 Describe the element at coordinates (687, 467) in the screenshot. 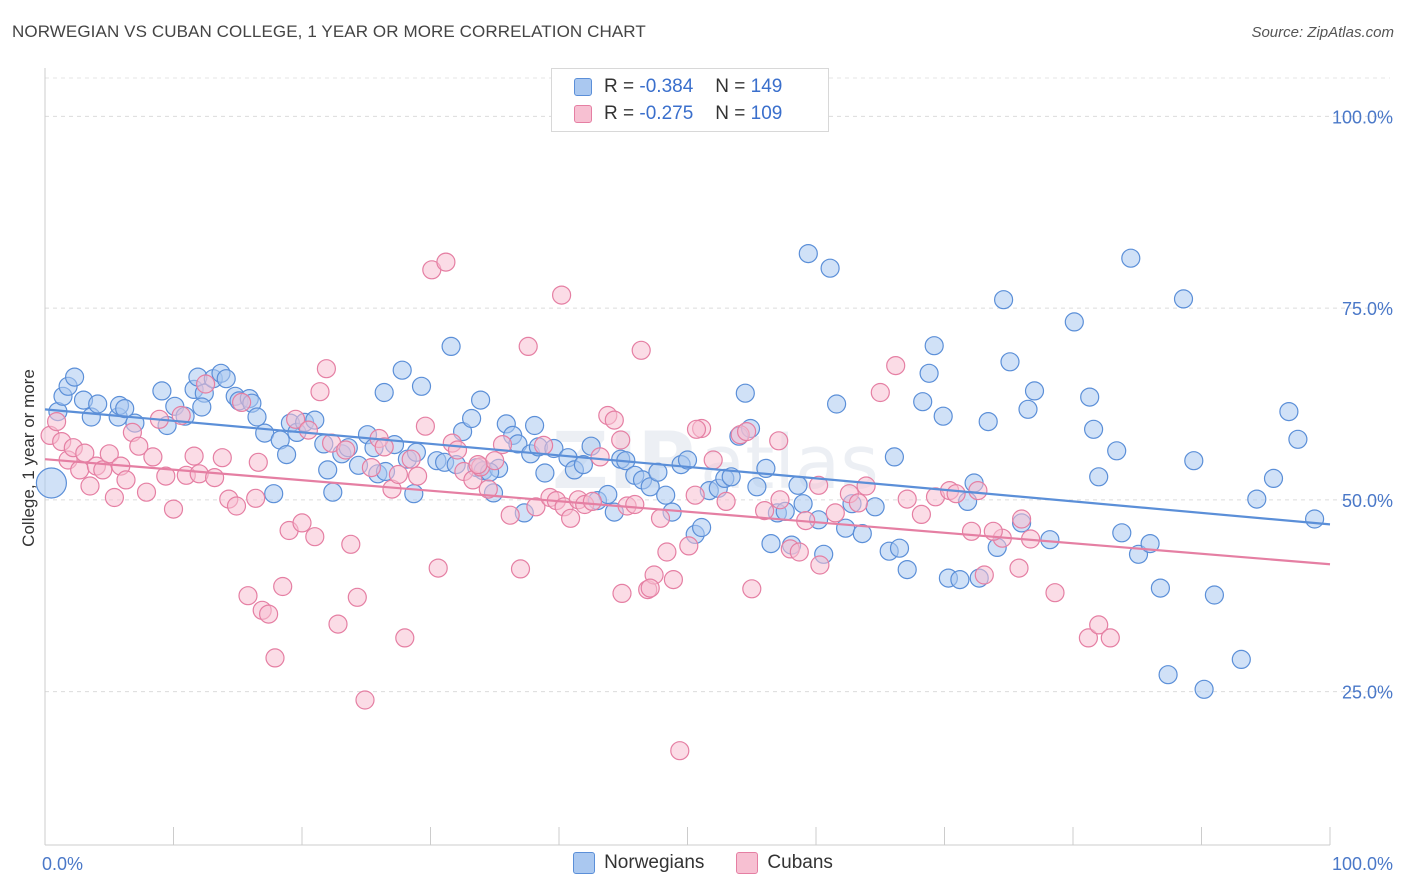

I see `trend-line-norwegians` at that location.